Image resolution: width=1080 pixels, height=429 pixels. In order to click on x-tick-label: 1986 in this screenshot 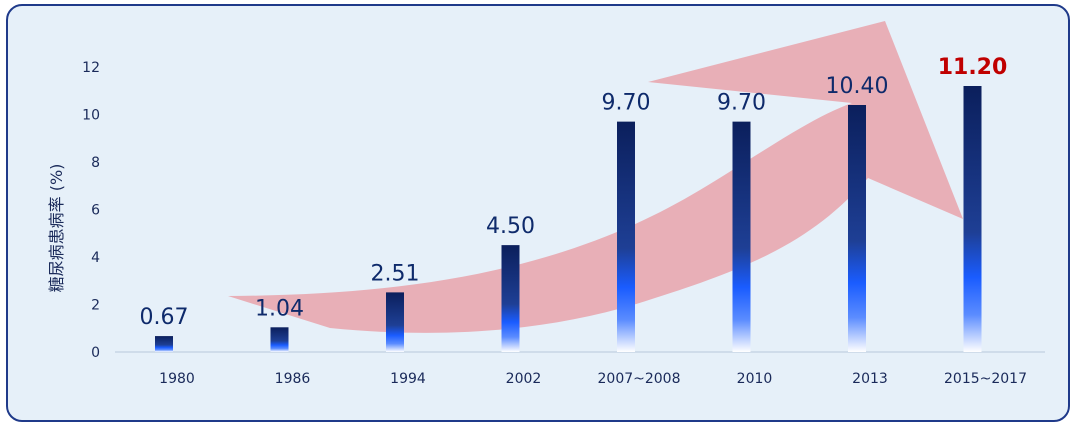, I will do `click(293, 379)`.